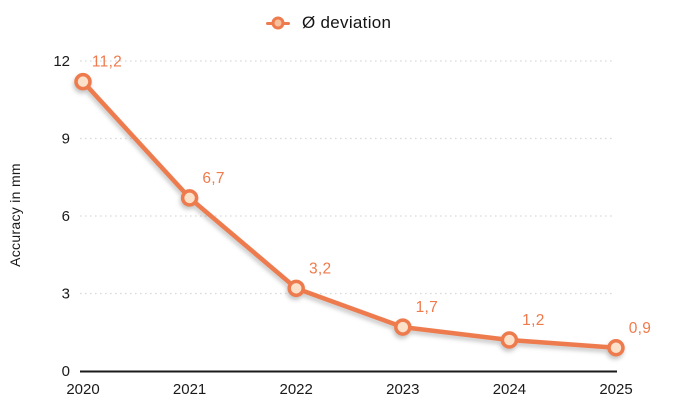  I want to click on data-point-marker-2025, so click(616, 348).